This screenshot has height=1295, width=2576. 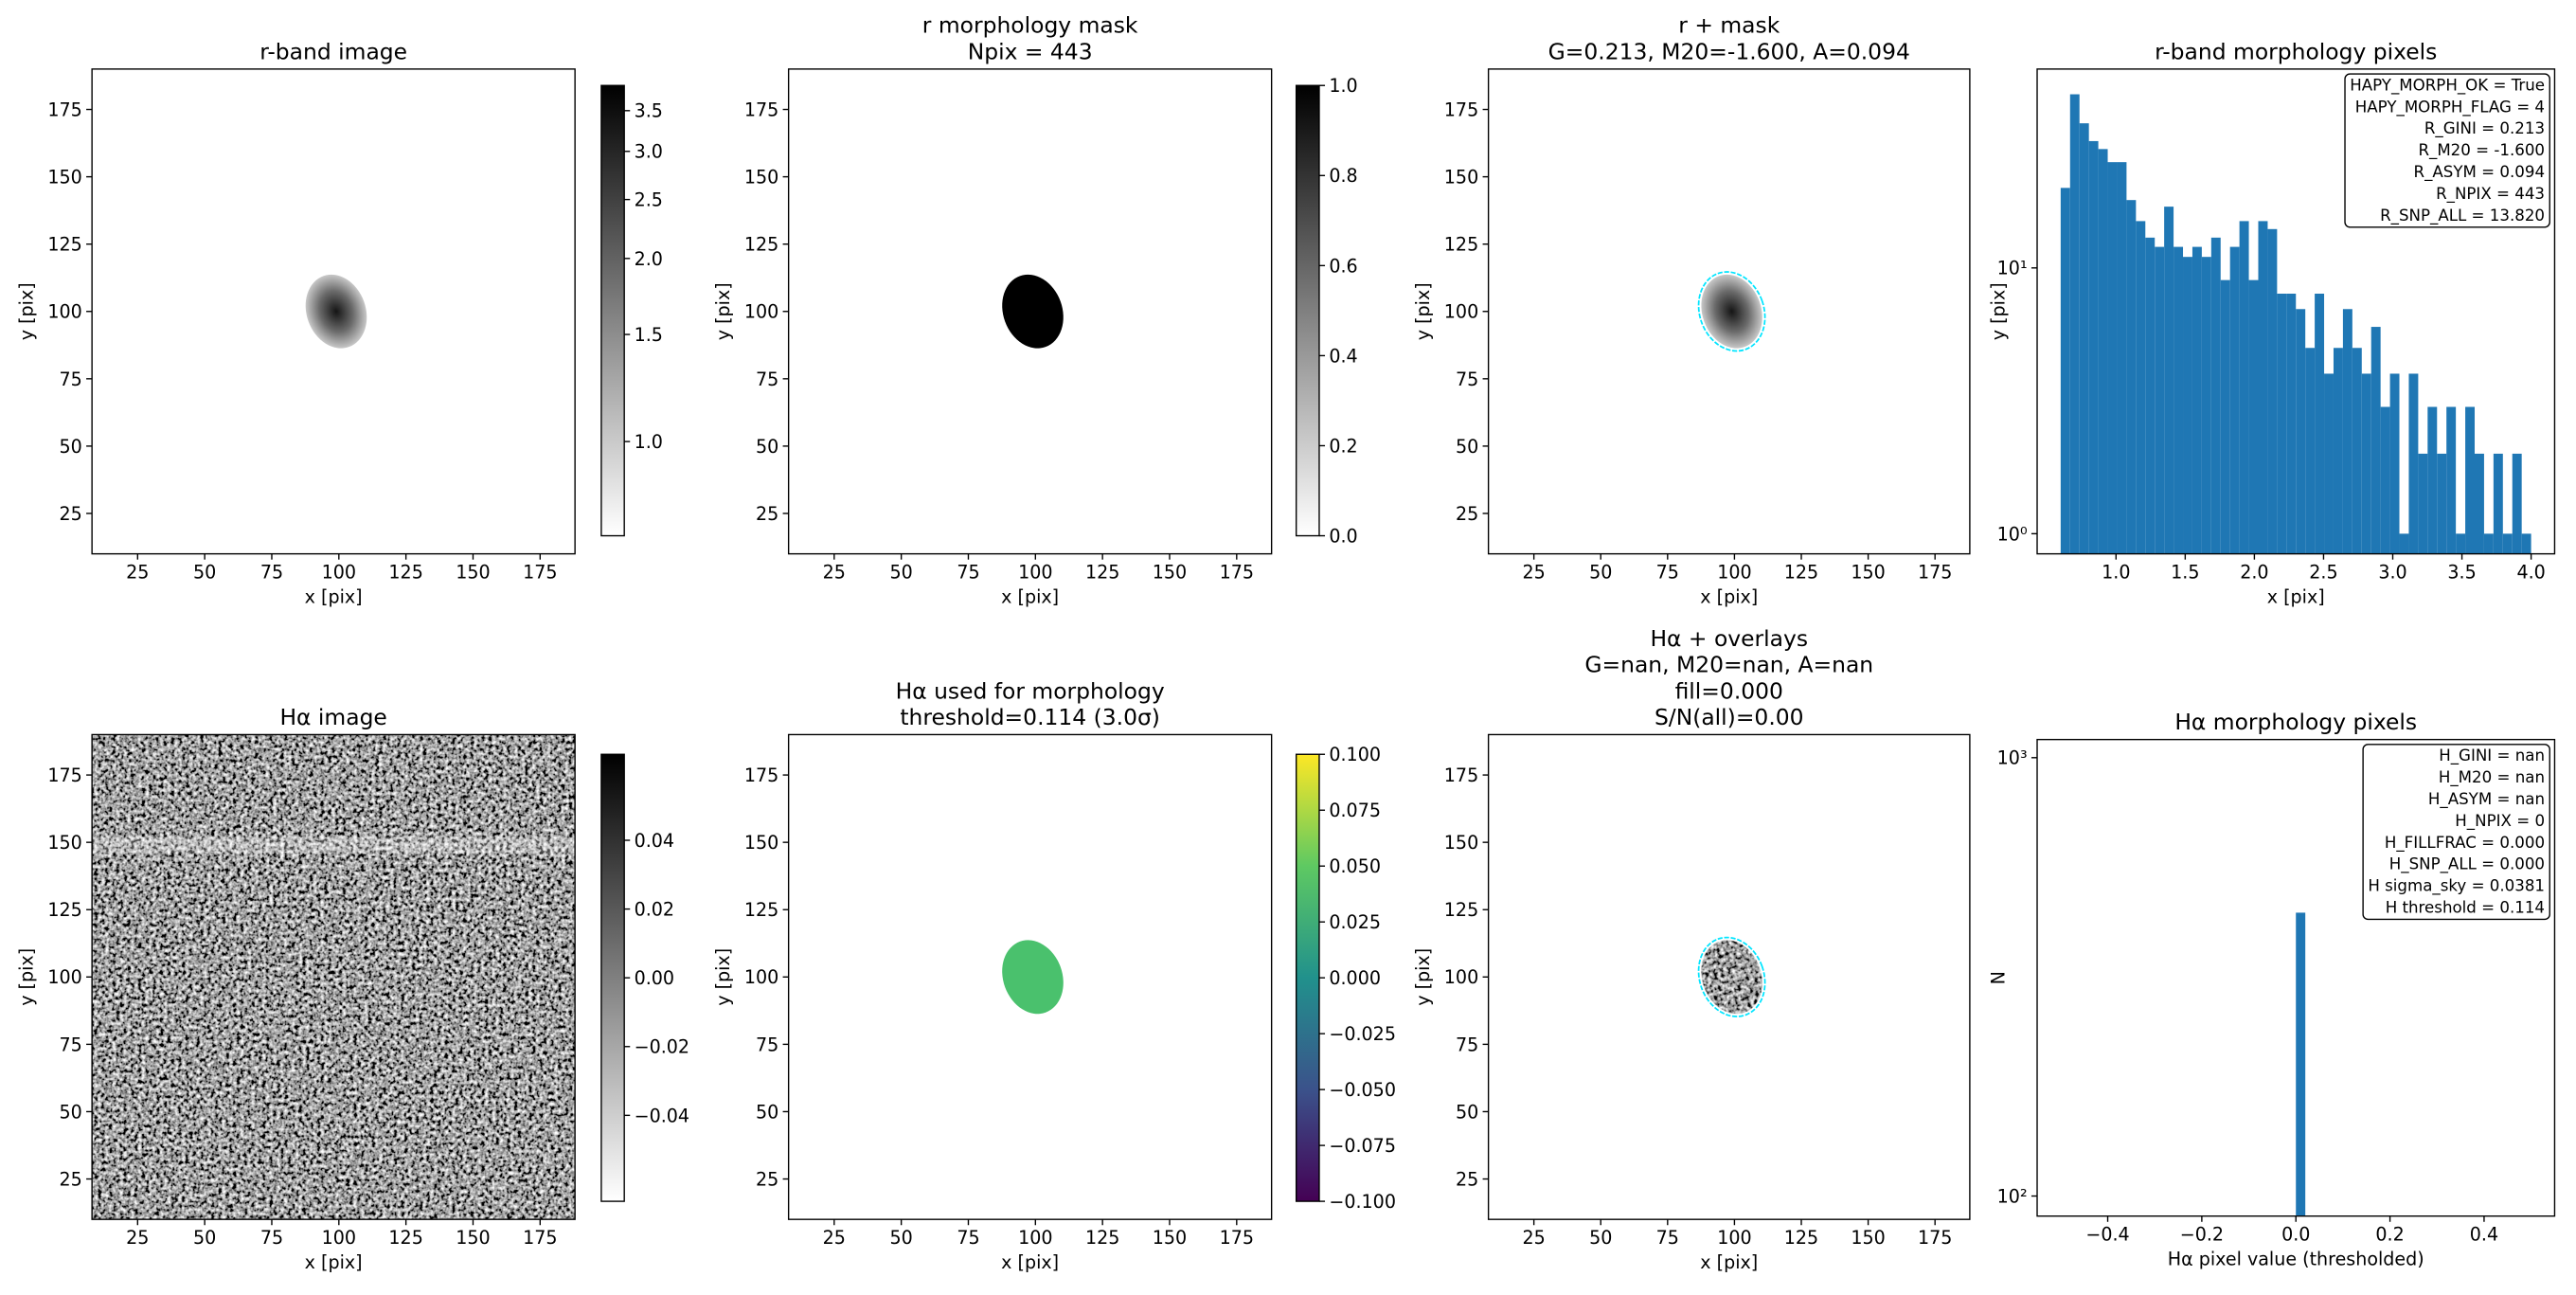 I want to click on stats-line: H_NPIX = 0, so click(x=2500, y=822).